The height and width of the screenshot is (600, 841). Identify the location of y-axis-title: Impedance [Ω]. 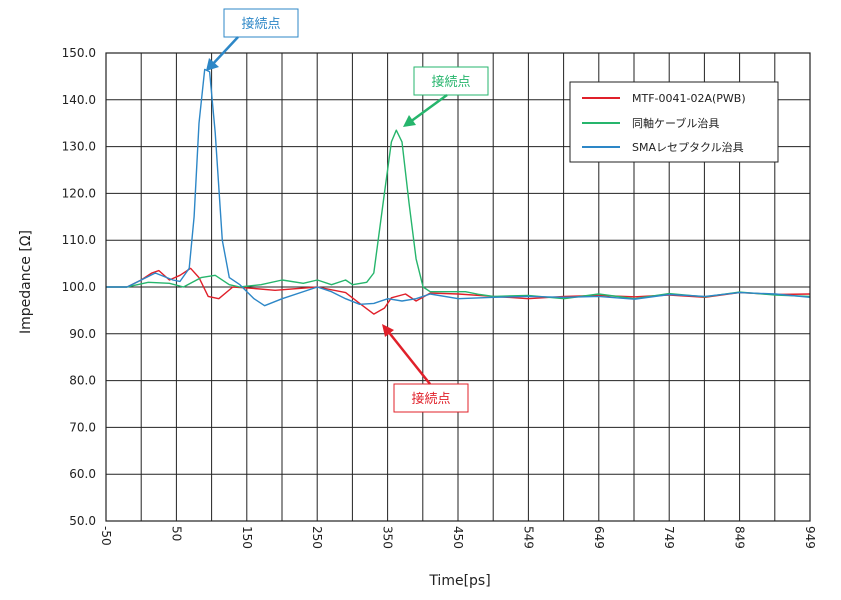
(26, 282).